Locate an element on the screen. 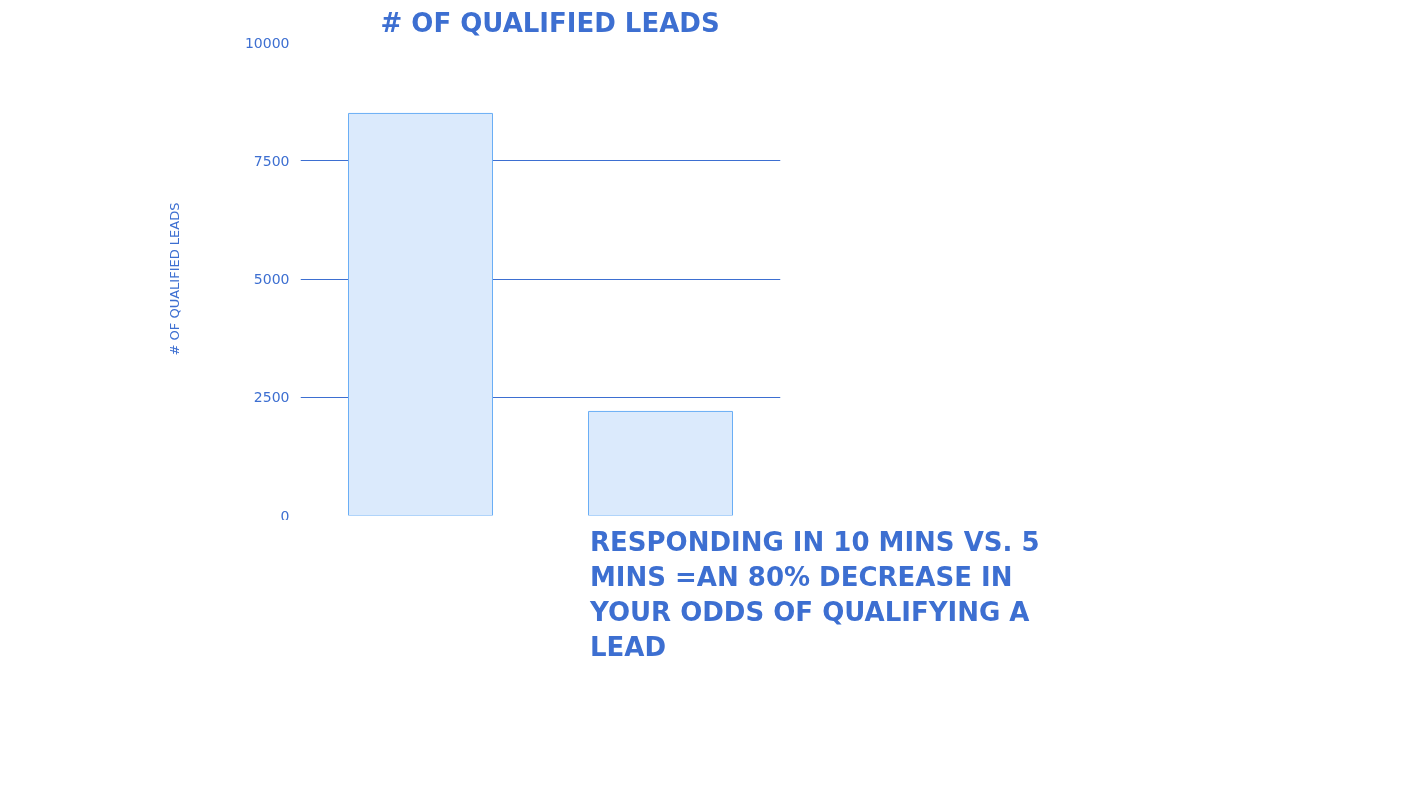  y-tick-label: 10000 is located at coordinates (267, 42).